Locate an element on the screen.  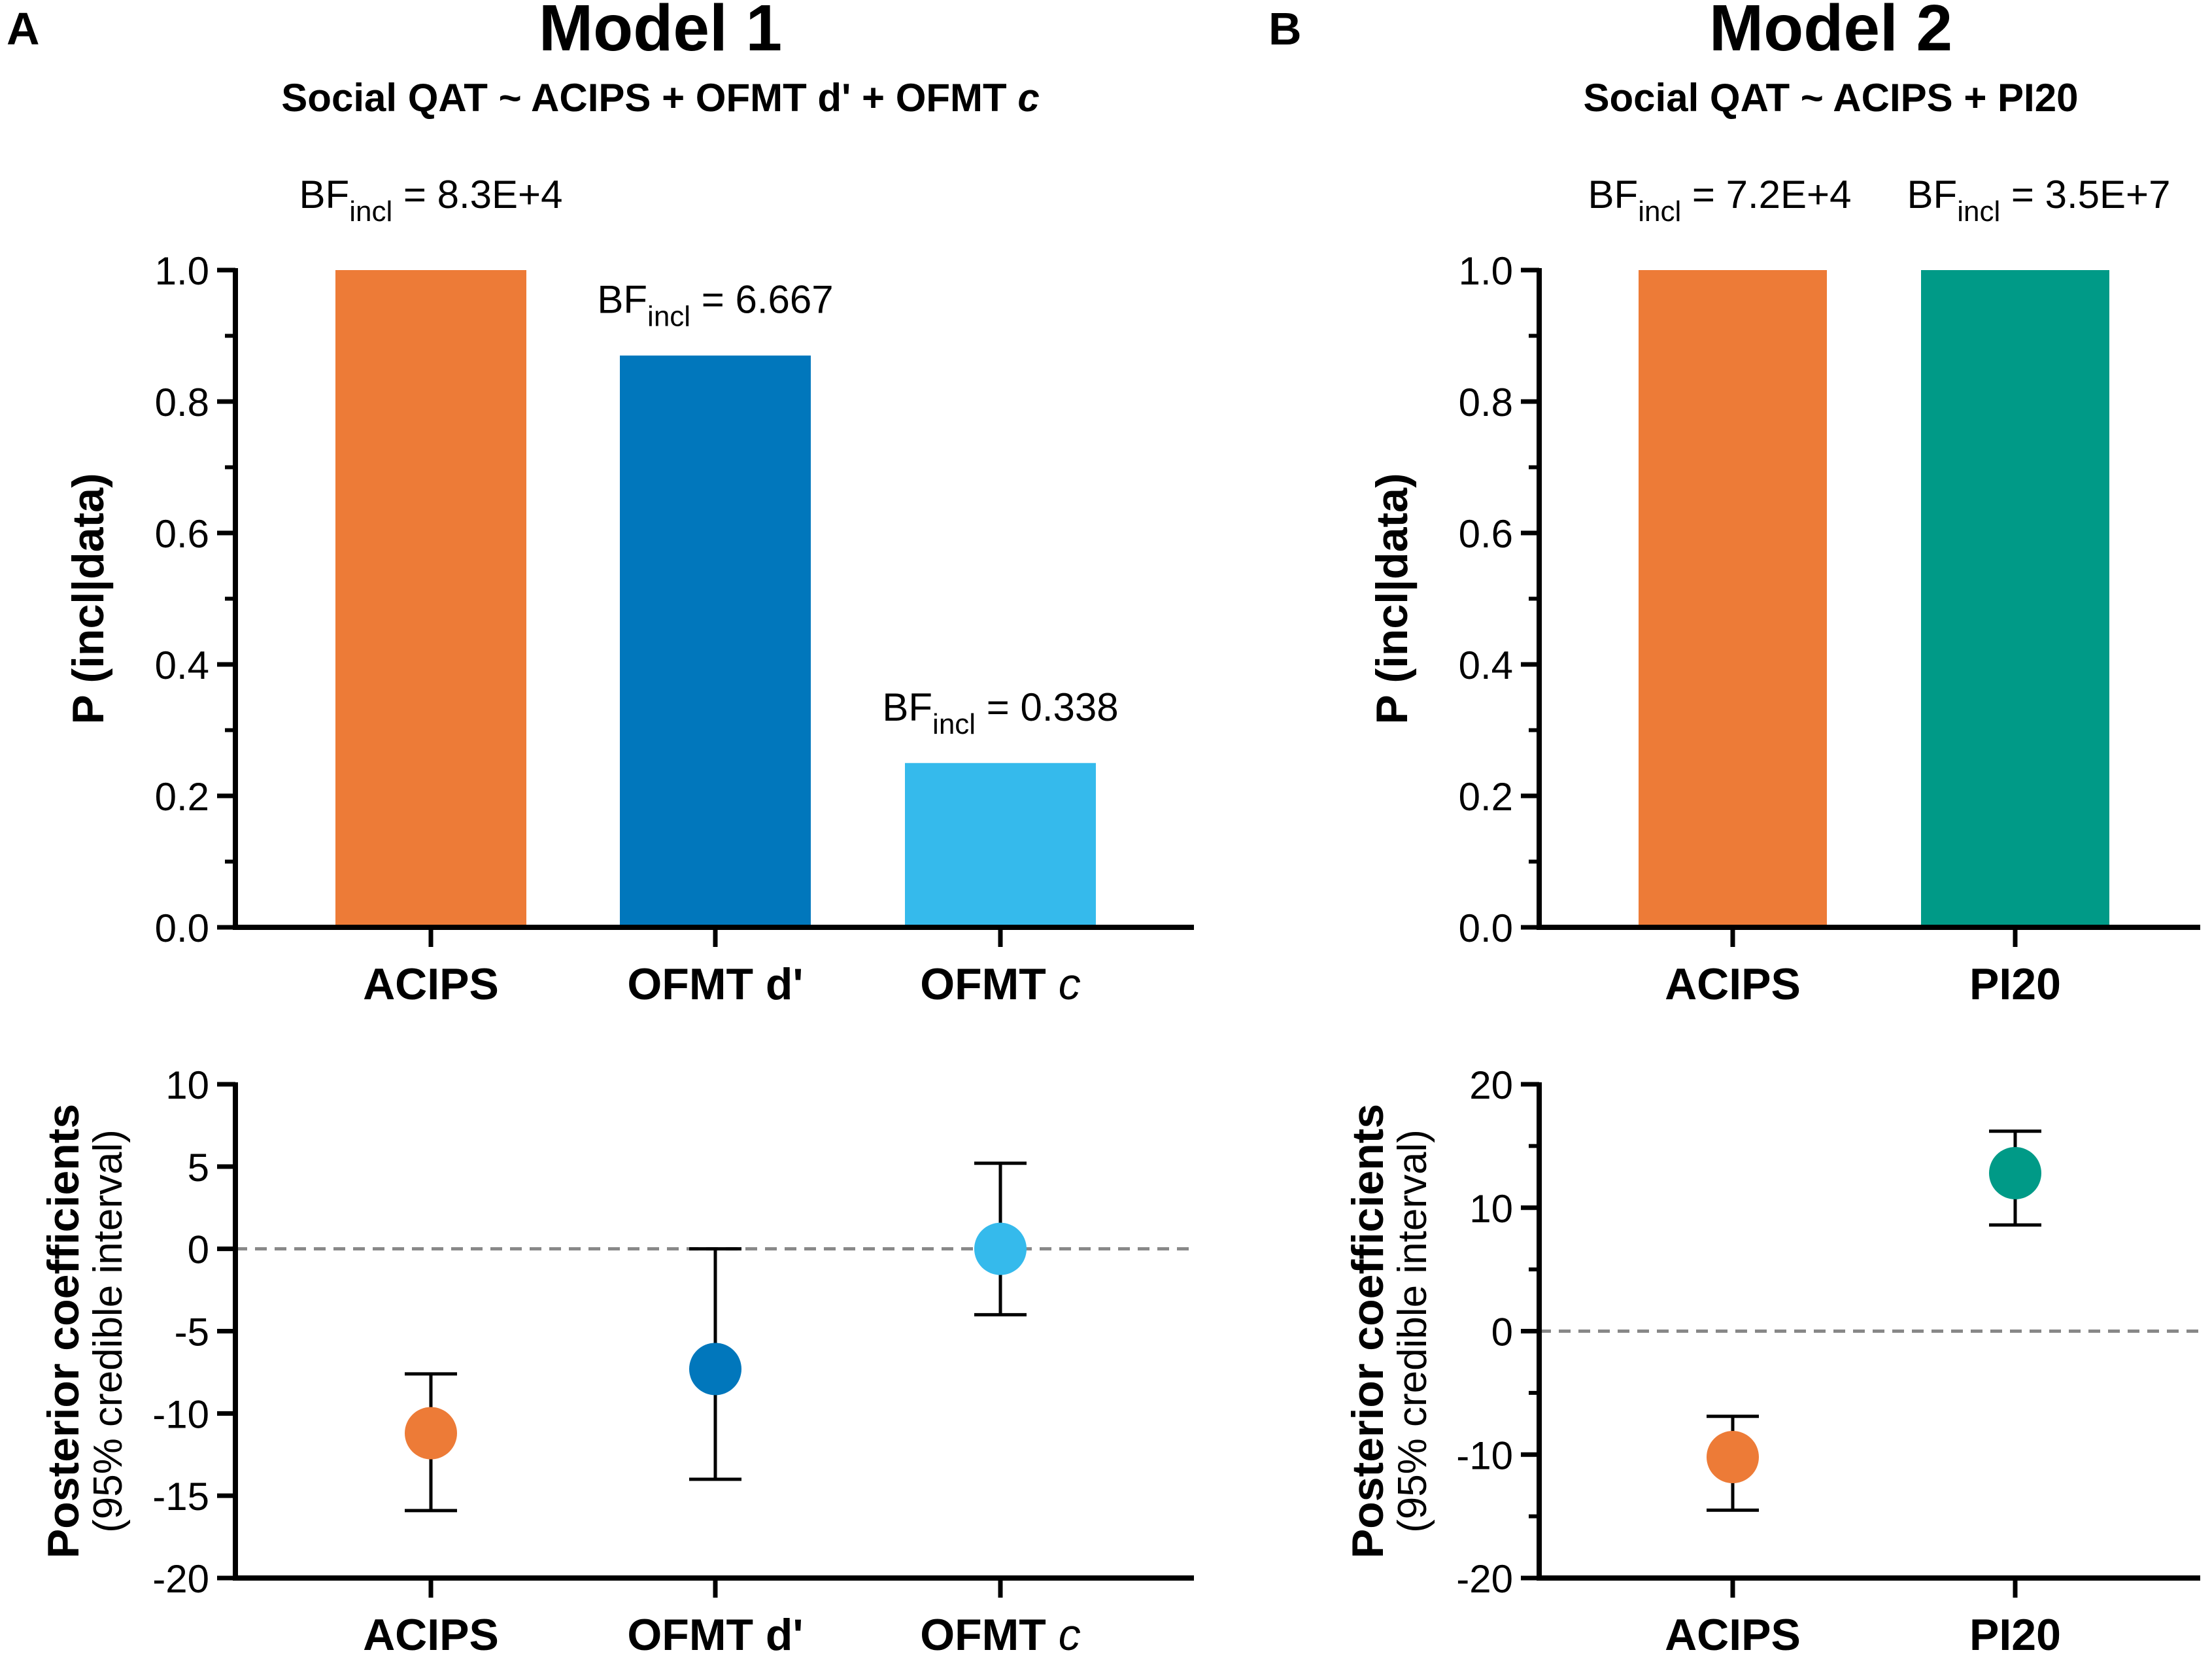
a-top-ytick-label: 1.0 is located at coordinates (182, 271).